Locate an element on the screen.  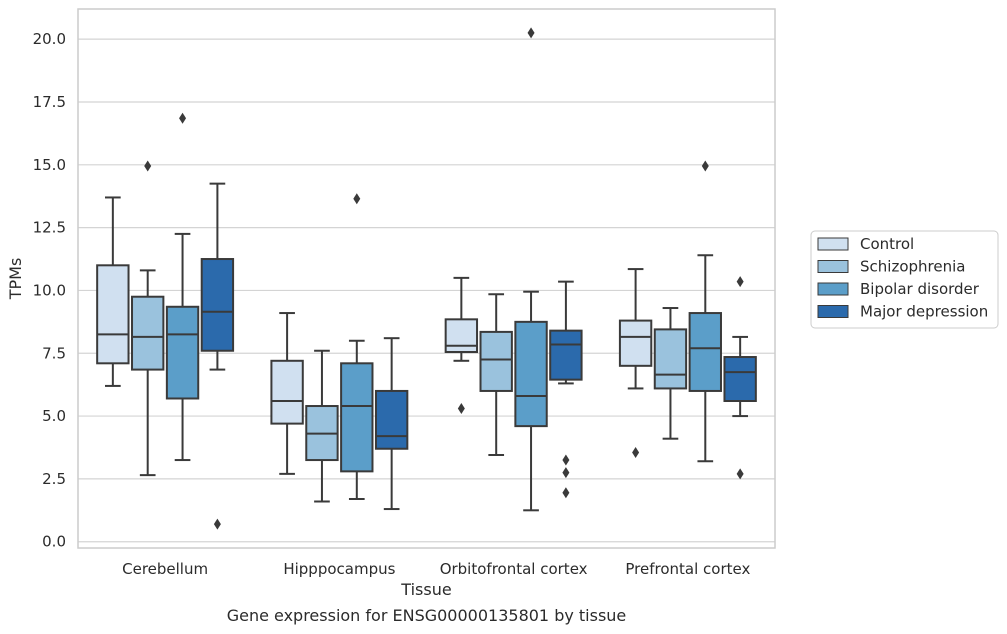
box-control-cerebellum is located at coordinates (113, 291).